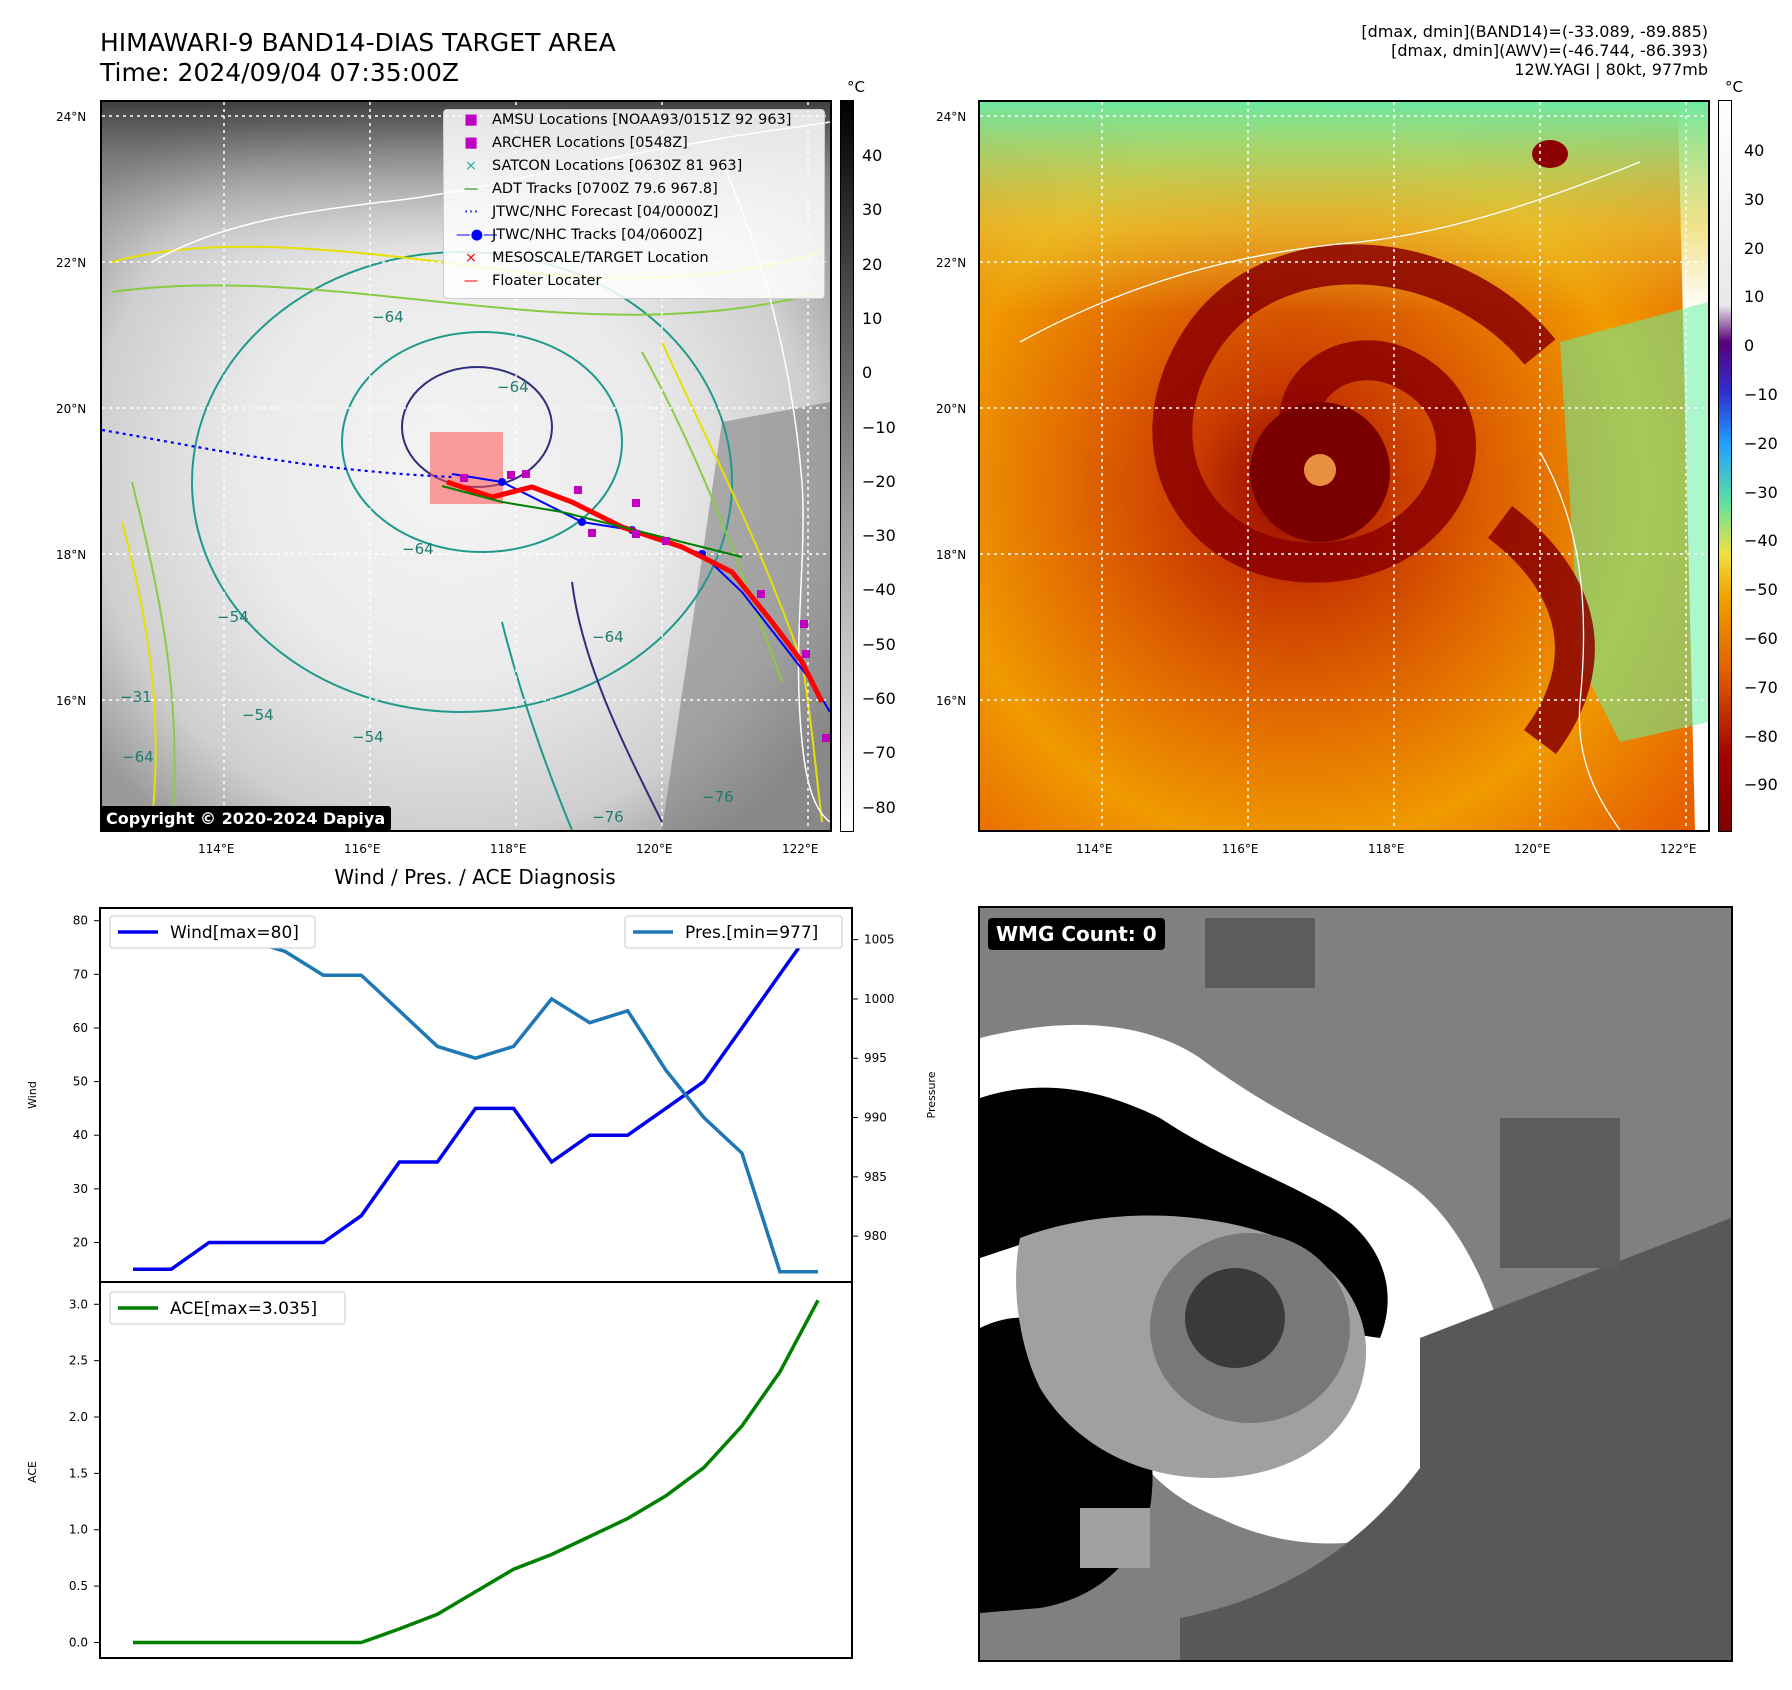  Describe the element at coordinates (71, 263) in the screenshot. I see `lat-label-left-1: 22°N` at that location.